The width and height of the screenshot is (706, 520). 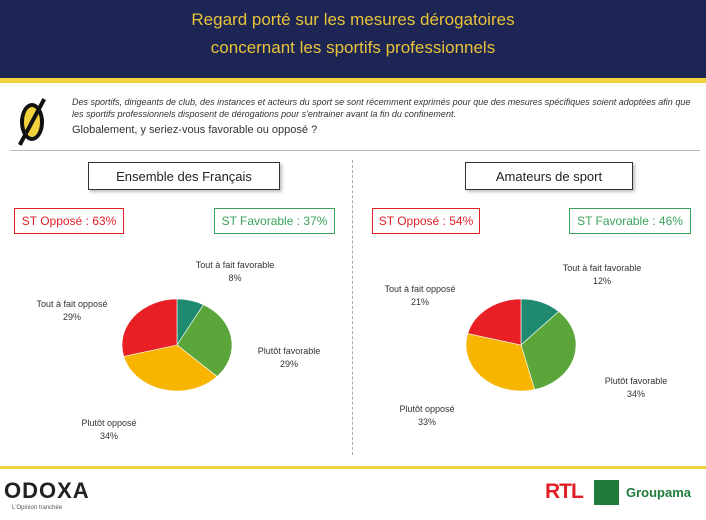 I want to click on header-accent-bar, so click(x=353, y=80).